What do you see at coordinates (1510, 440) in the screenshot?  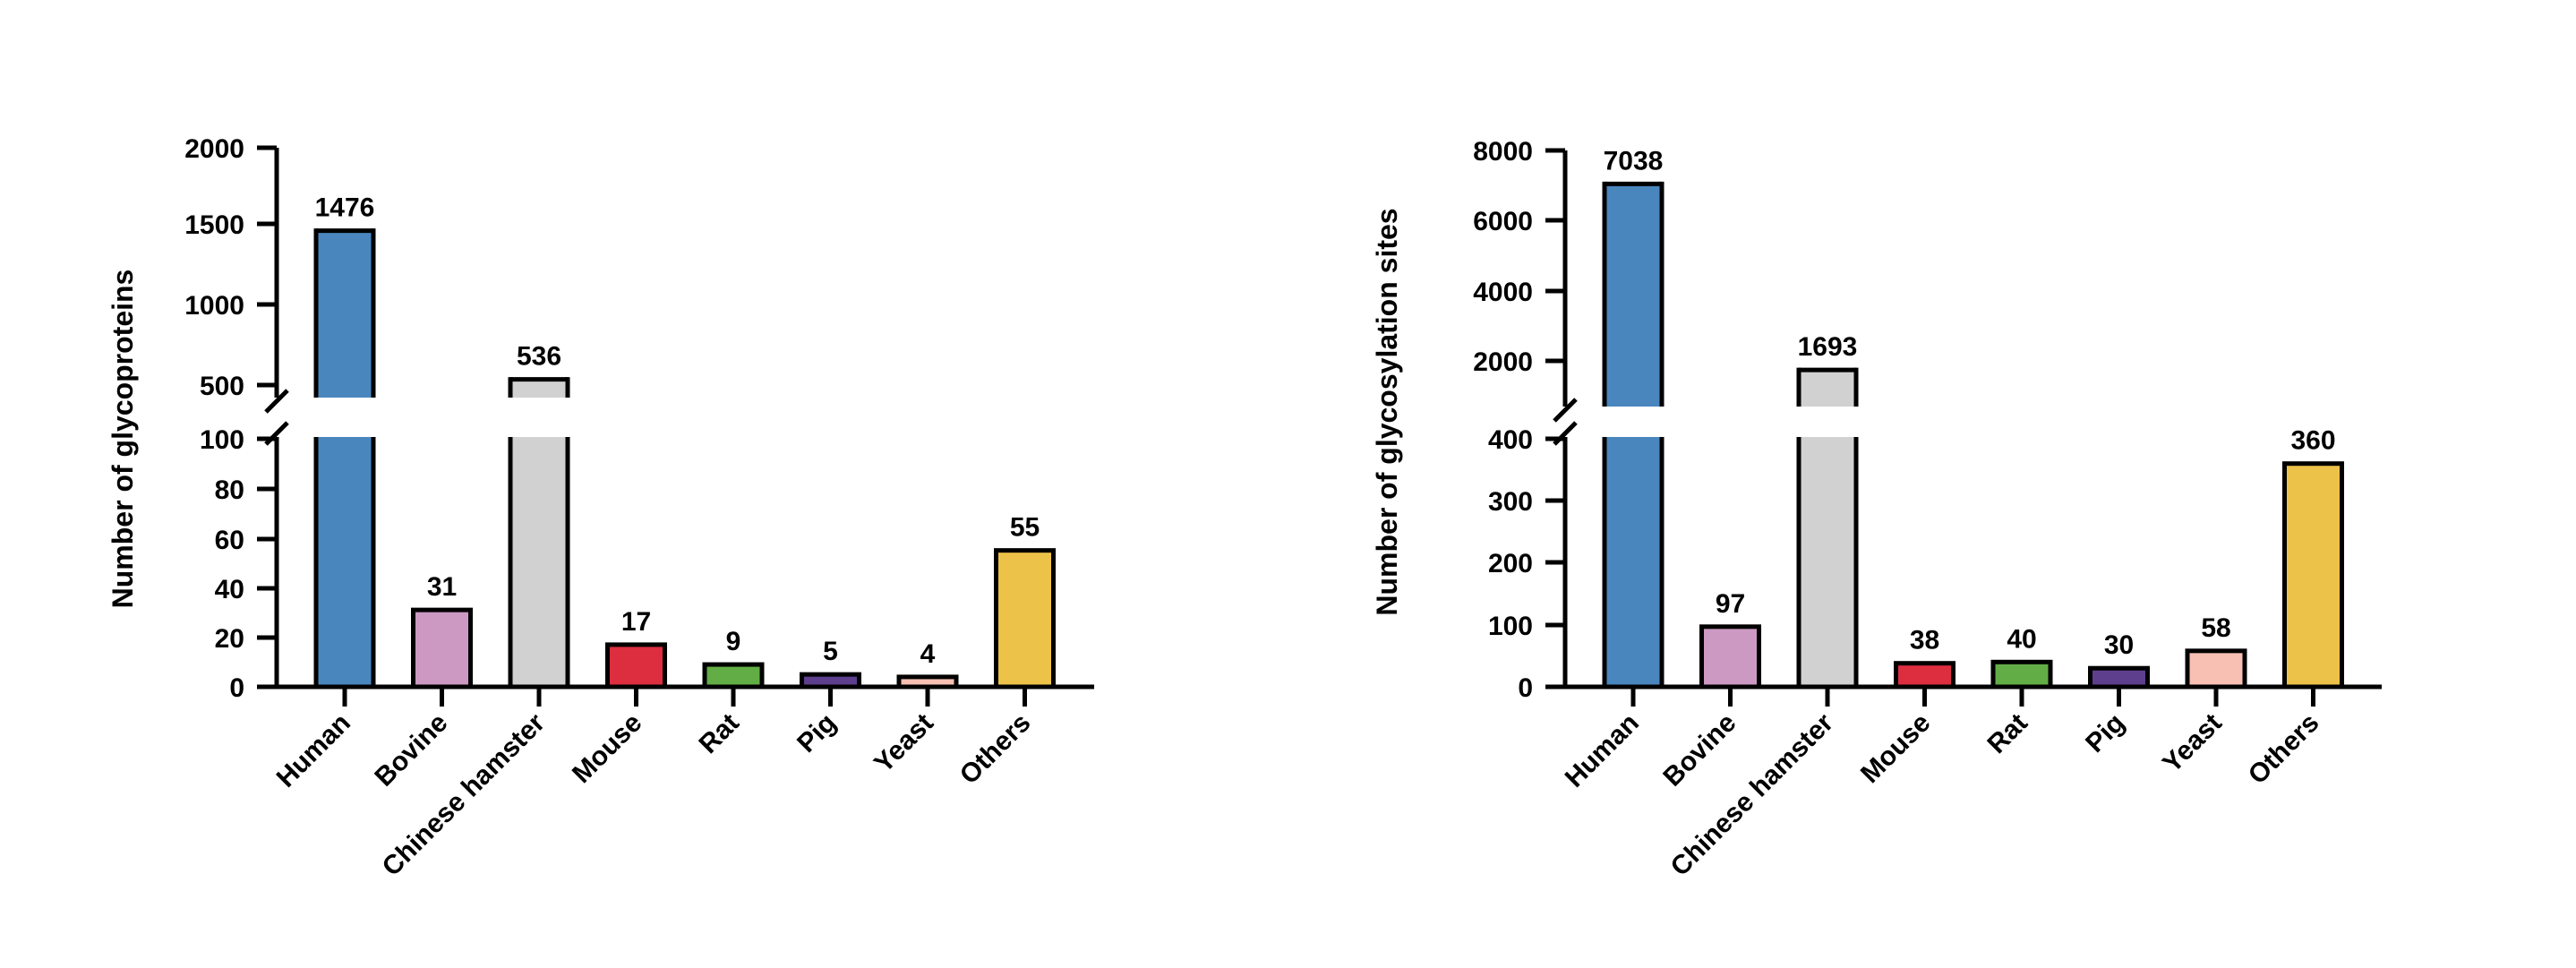 I see `y-tick-label: 400` at bounding box center [1510, 440].